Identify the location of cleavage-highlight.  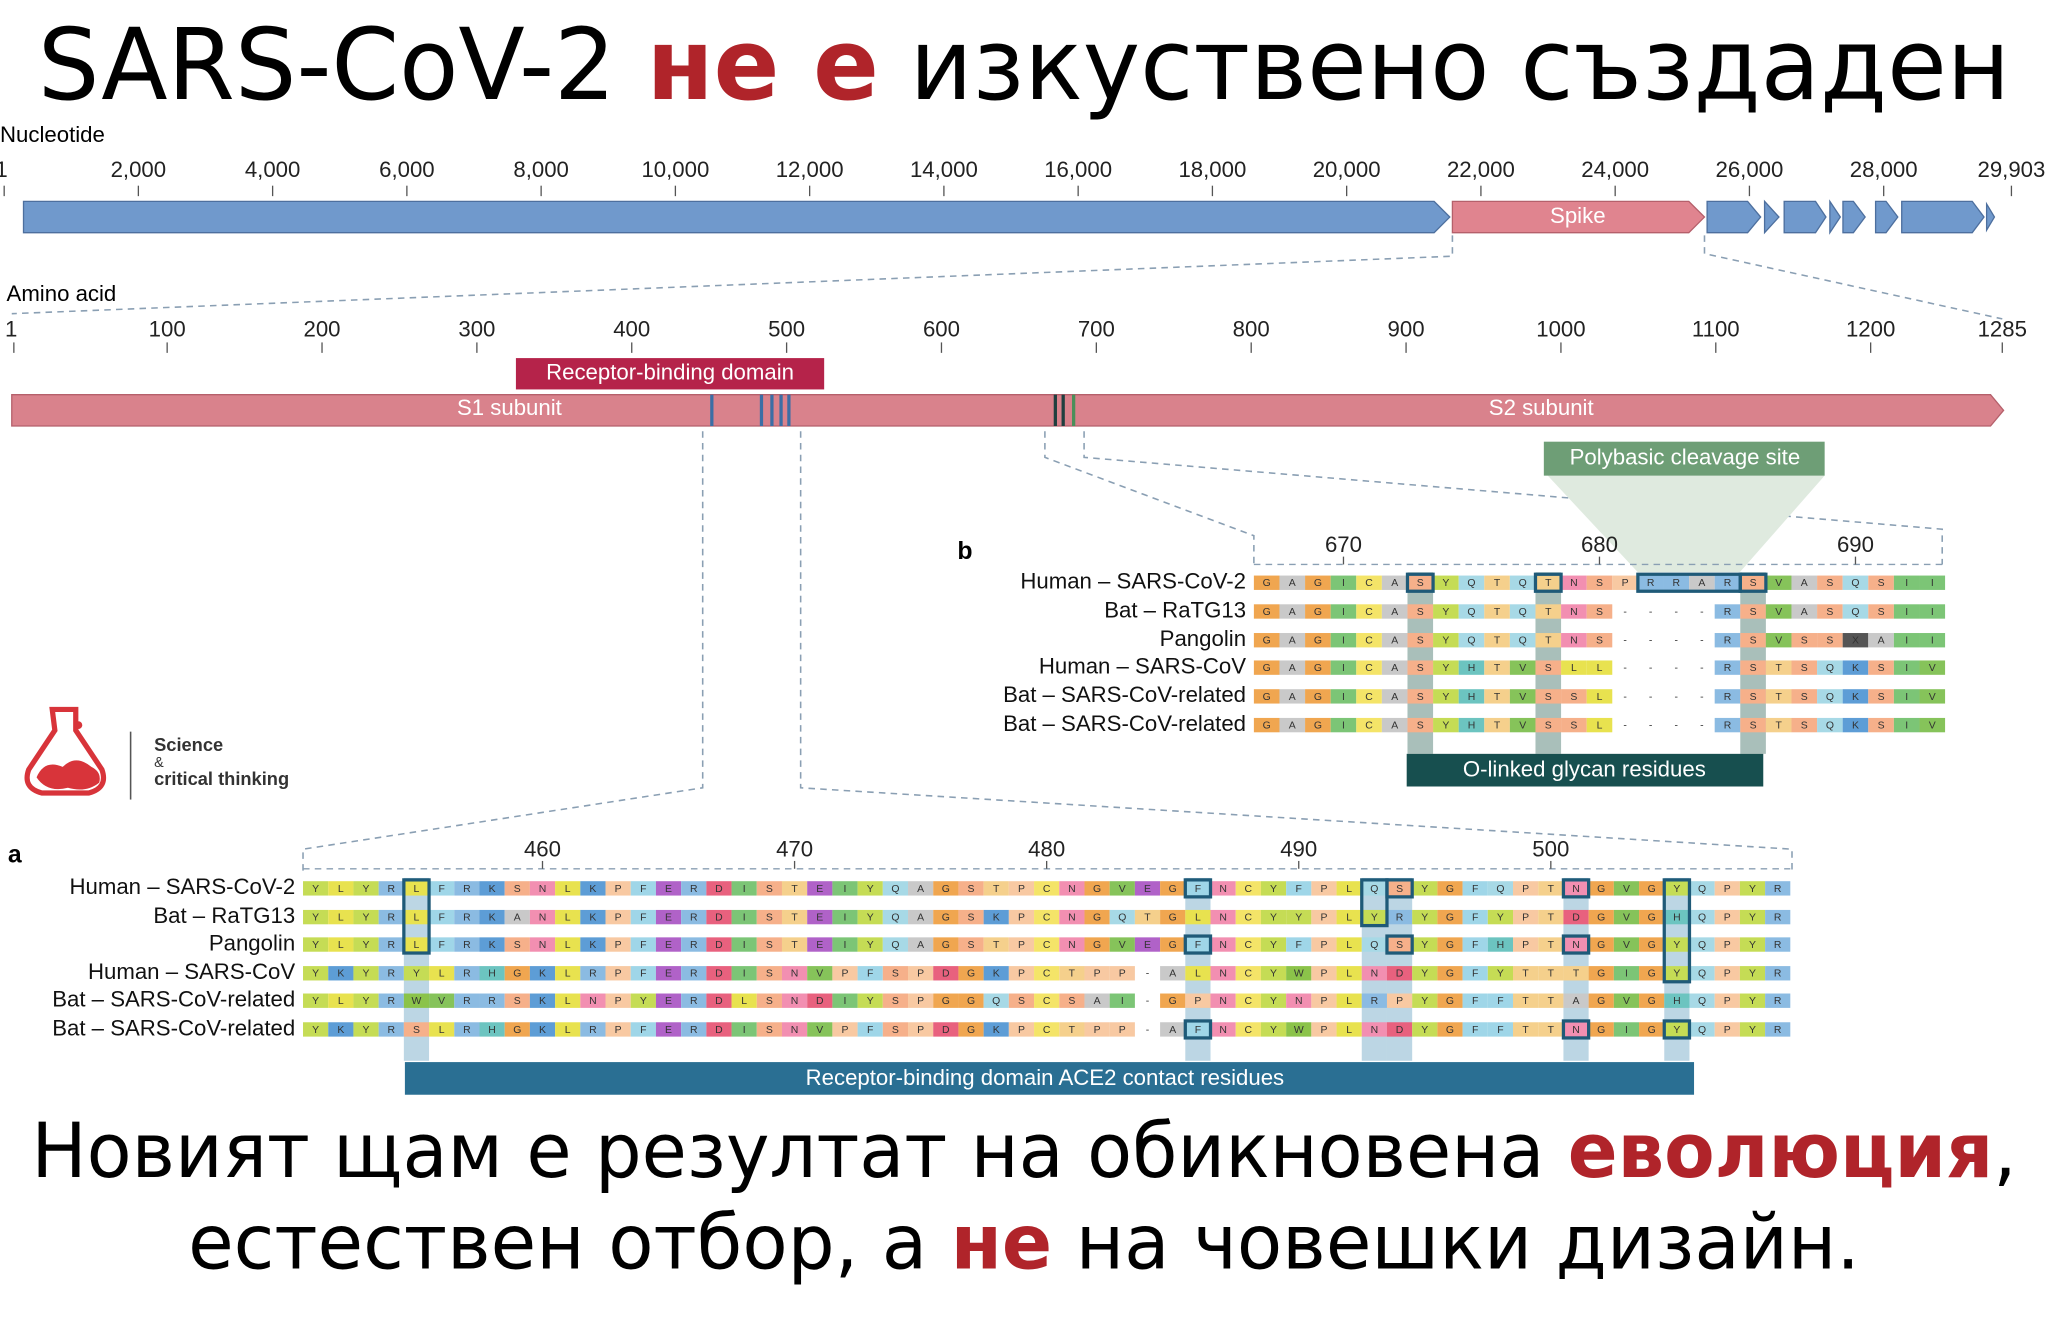
(1686, 524).